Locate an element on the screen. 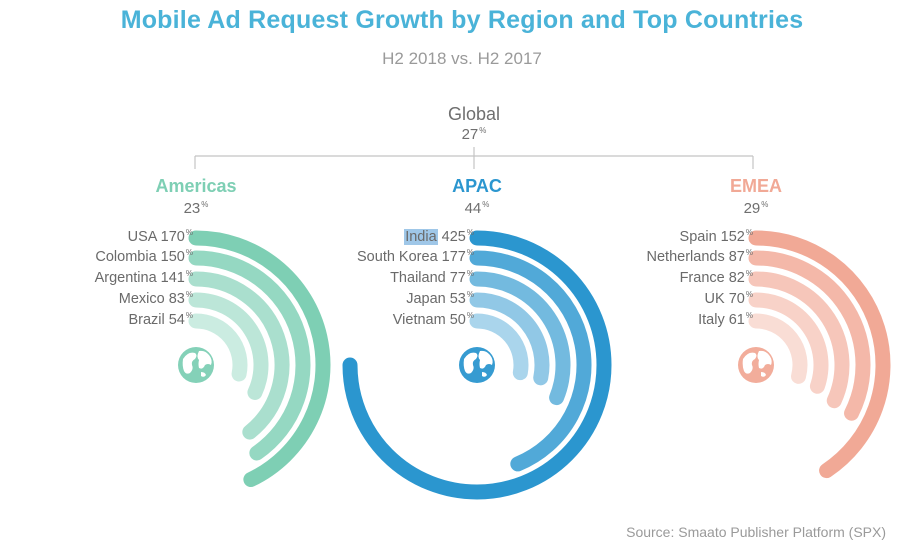  ring-americas-mexico is located at coordinates (228, 346).